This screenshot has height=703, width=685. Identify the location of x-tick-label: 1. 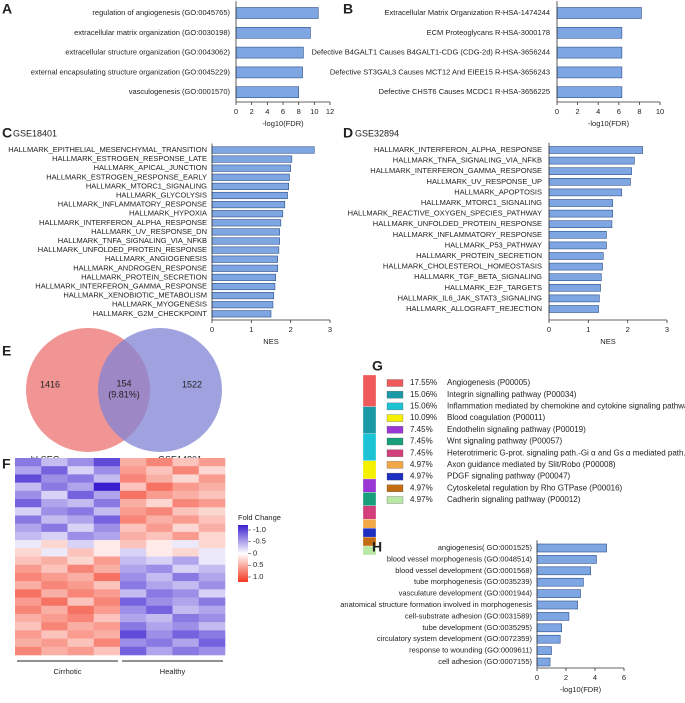
(588, 329).